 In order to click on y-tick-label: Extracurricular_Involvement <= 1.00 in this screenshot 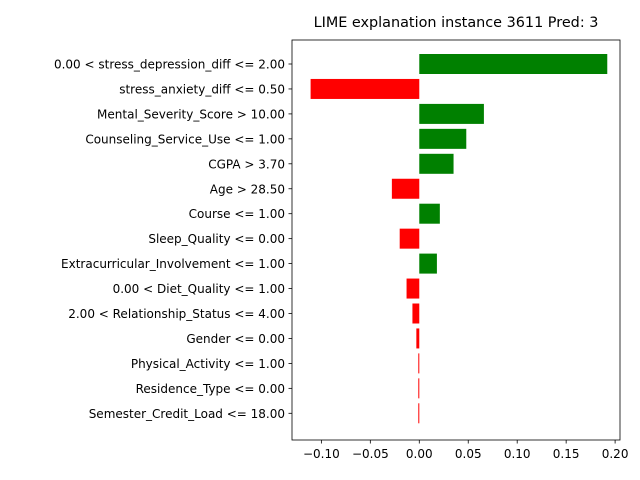, I will do `click(173, 264)`.